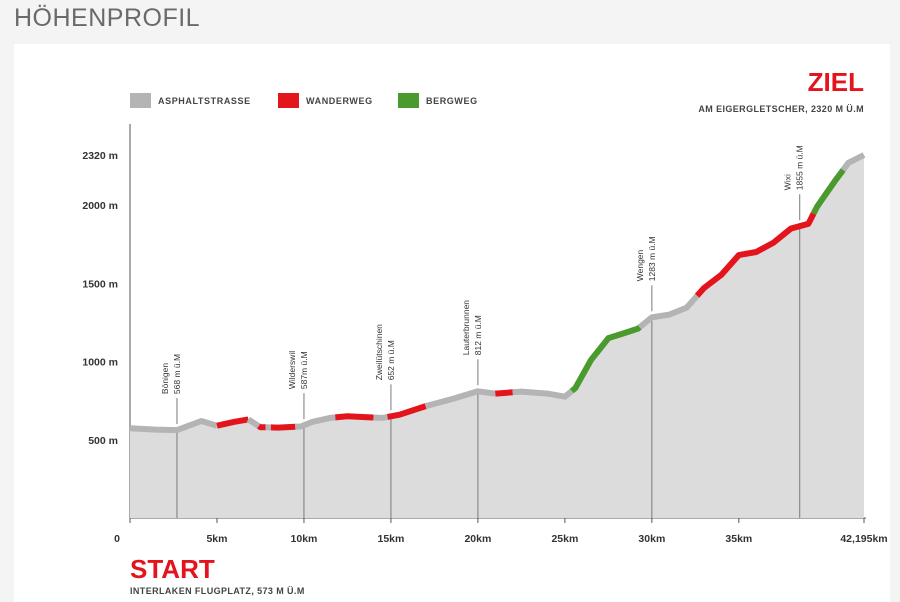 Image resolution: width=900 pixels, height=602 pixels. What do you see at coordinates (165, 378) in the screenshot?
I see `place-name: Bönigen` at bounding box center [165, 378].